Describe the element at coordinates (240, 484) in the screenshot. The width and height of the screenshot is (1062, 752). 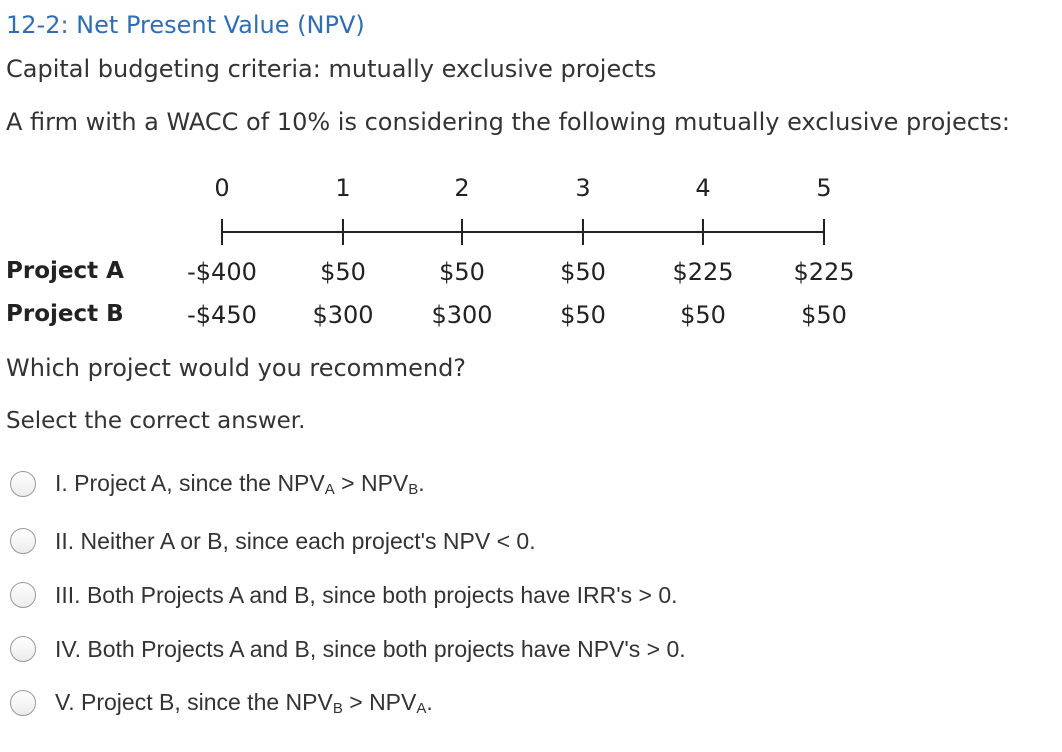
I see `answer-option-label: I. Project A, since the NPVA > NPVB.` at that location.